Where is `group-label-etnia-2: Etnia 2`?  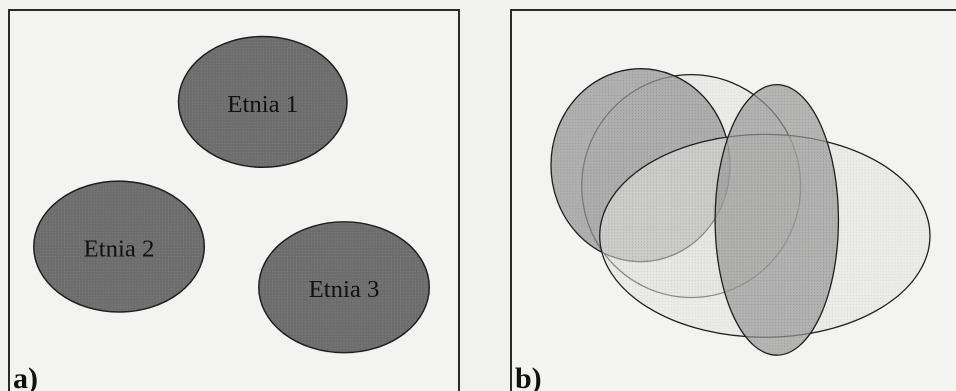
group-label-etnia-2: Etnia 2 is located at coordinates (119, 249).